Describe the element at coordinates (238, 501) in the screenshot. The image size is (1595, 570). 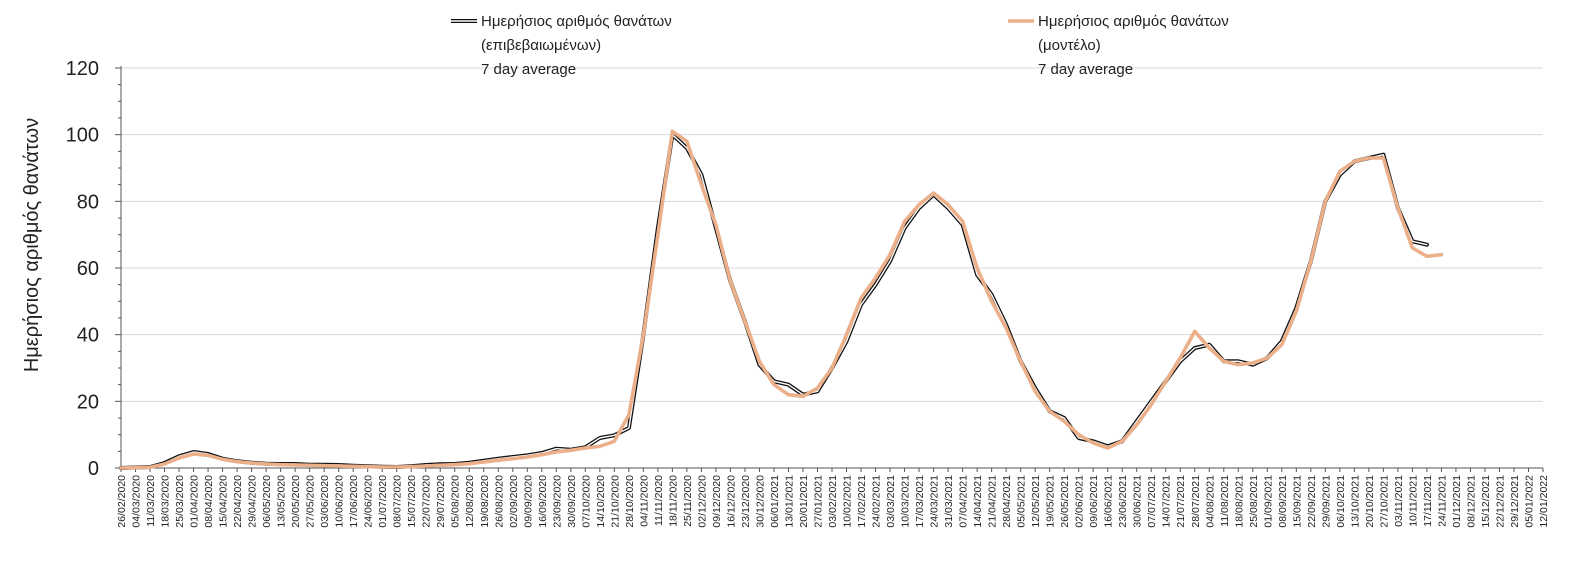
I see `x-date-label: 22/04/2020` at that location.